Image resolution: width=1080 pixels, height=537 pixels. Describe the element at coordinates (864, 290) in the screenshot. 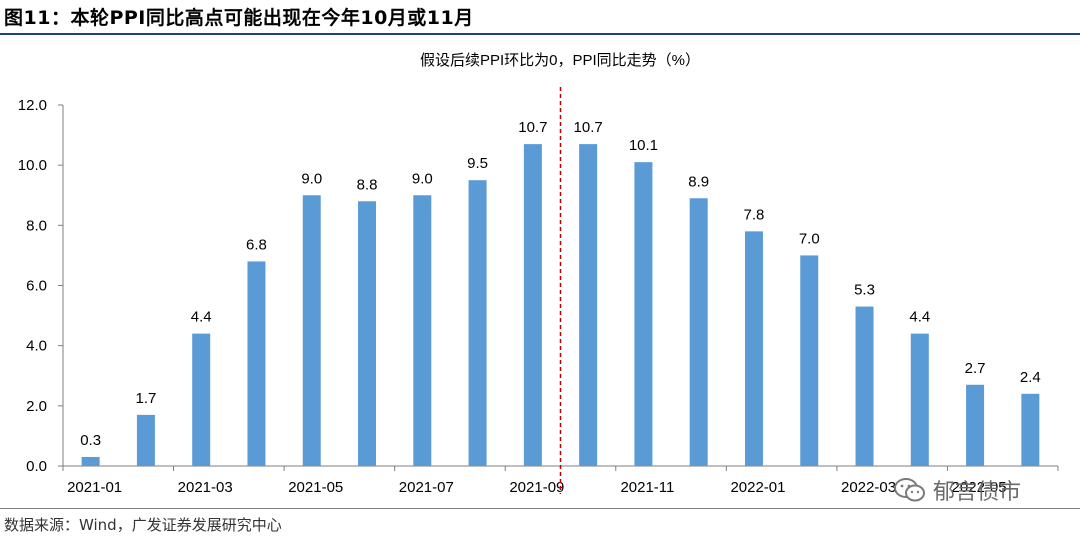

I see `data-label: 5.3` at that location.